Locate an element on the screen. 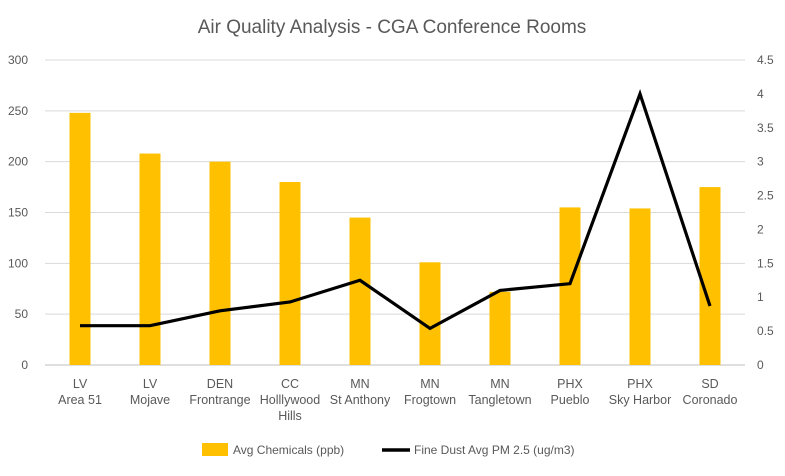  left-axis: 0 50 100 150 200 250 300 is located at coordinates (18, 212).